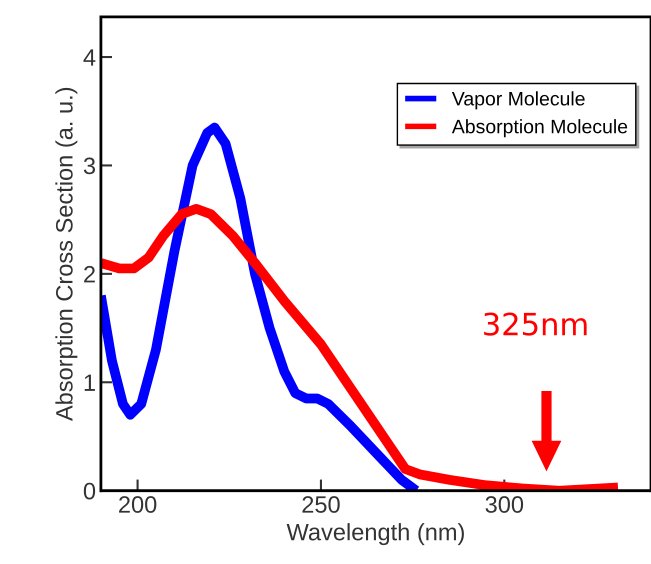 The width and height of the screenshot is (651, 564). What do you see at coordinates (375, 534) in the screenshot?
I see `x-axis-title: Wavelength (nm)` at bounding box center [375, 534].